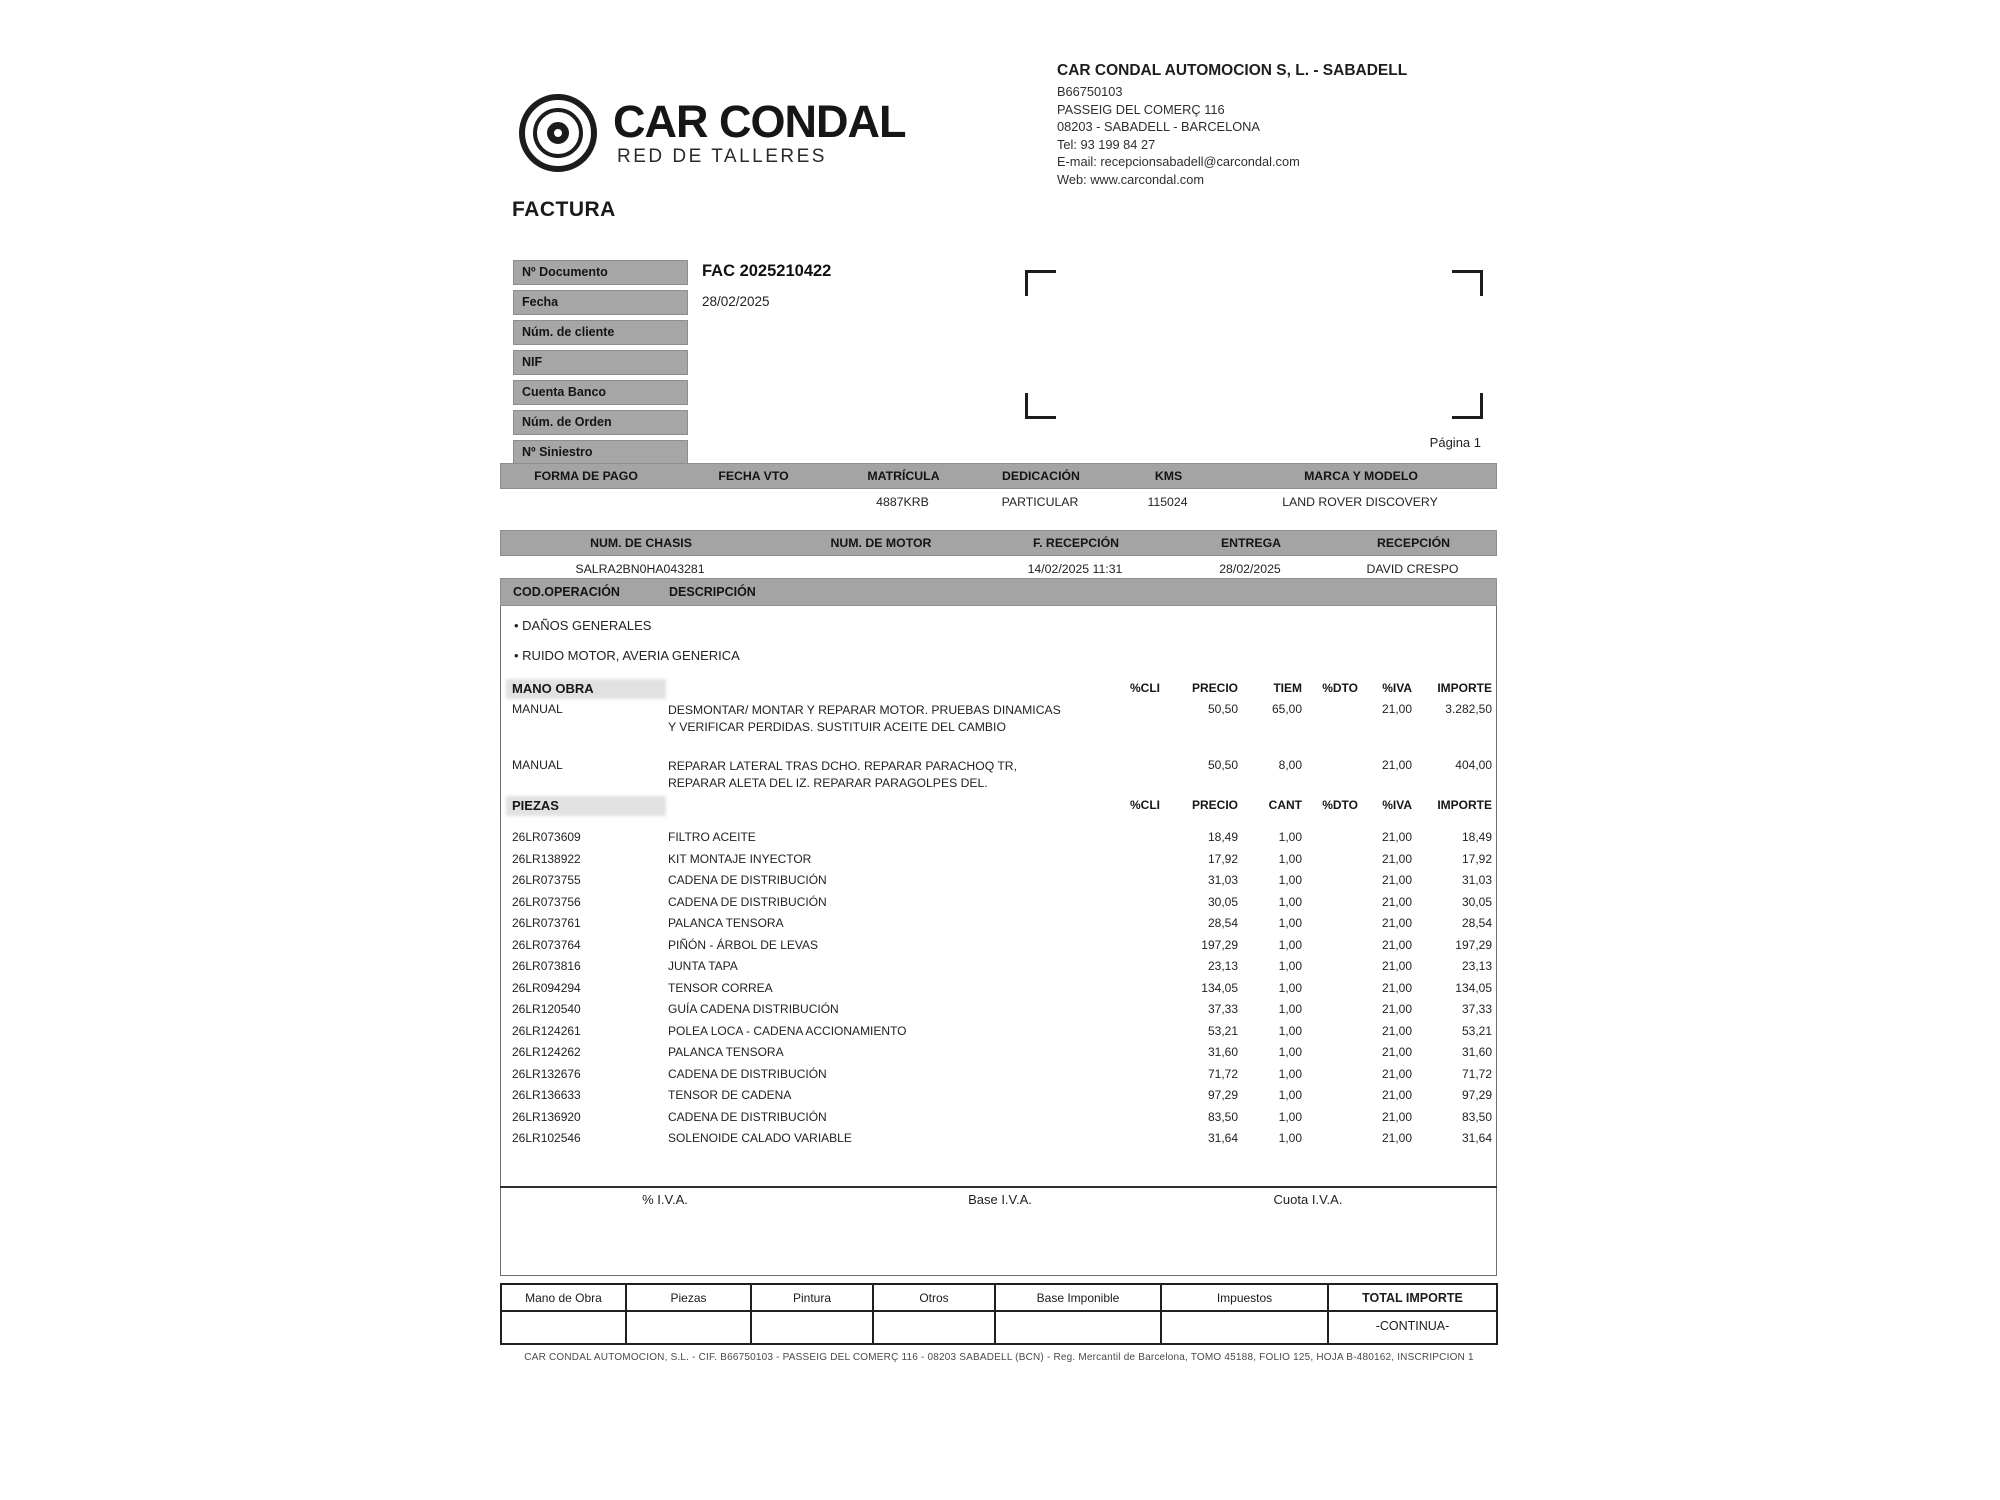 This screenshot has width=2000, height=1500. What do you see at coordinates (1467, 283) in the screenshot?
I see `window-bracket-top-right` at bounding box center [1467, 283].